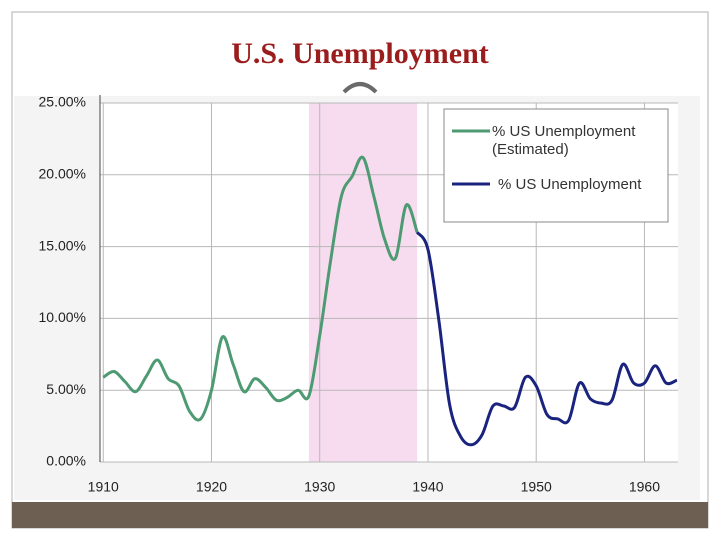 The width and height of the screenshot is (720, 540). I want to click on legend-box, so click(556, 165).